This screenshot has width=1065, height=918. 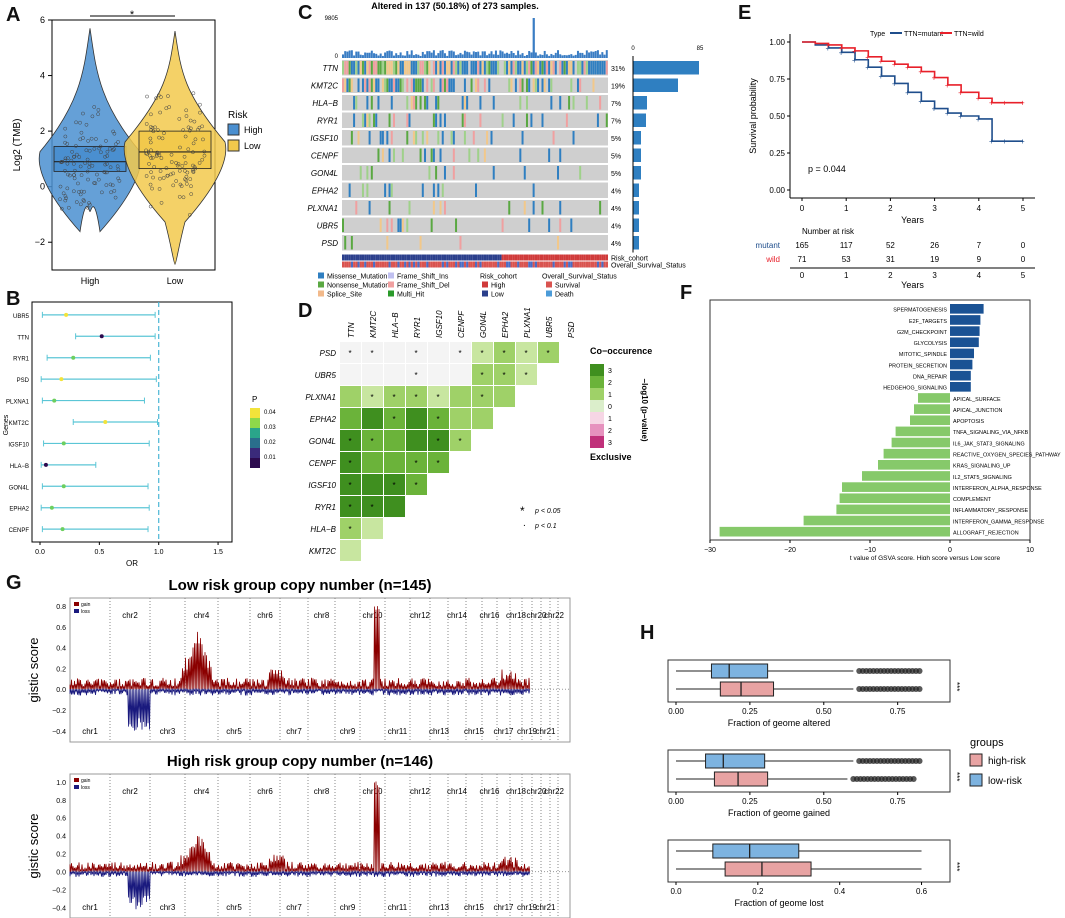 What do you see at coordinates (505, 324) in the screenshot?
I see `col-gene-label: EPHA2` at bounding box center [505, 324].